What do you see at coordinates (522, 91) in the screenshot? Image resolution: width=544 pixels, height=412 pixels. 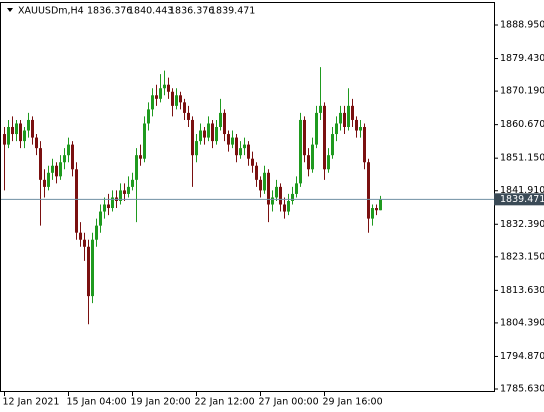 I see `y-tick-label: 1870.190` at bounding box center [522, 91].